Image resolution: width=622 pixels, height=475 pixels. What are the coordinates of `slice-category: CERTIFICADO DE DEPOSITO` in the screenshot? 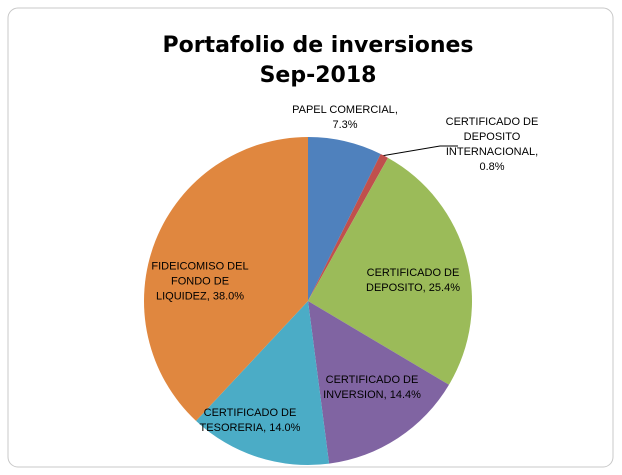 It's located at (413, 280).